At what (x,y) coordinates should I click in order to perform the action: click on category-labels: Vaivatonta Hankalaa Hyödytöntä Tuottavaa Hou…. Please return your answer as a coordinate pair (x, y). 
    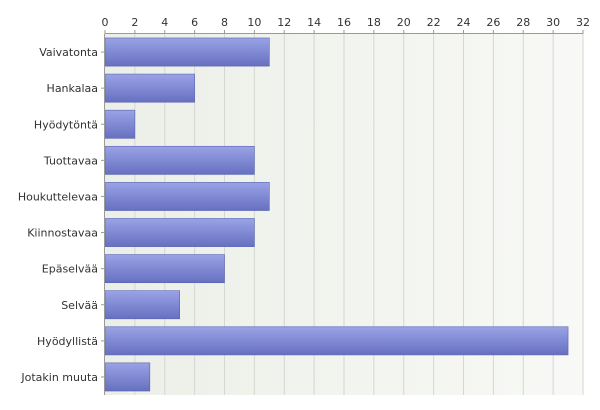
    Looking at the image, I should click on (58, 215).